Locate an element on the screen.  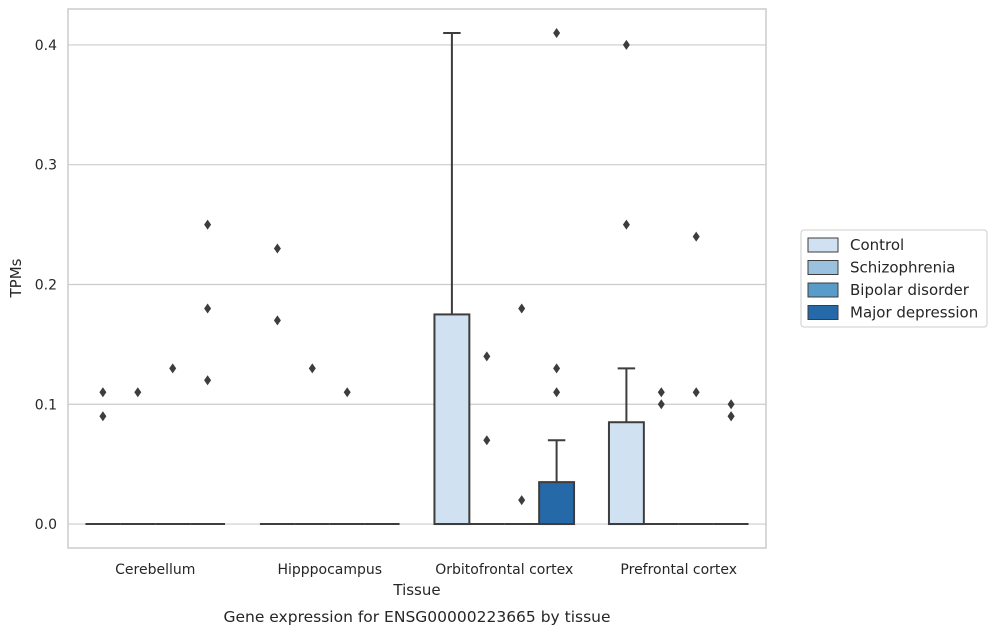
y-tick-label: 0.2 is located at coordinates (46, 285).